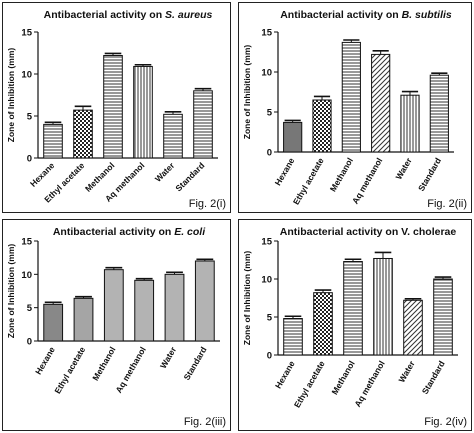  I want to click on chart-title-organism: B. subtilis, so click(427, 15).